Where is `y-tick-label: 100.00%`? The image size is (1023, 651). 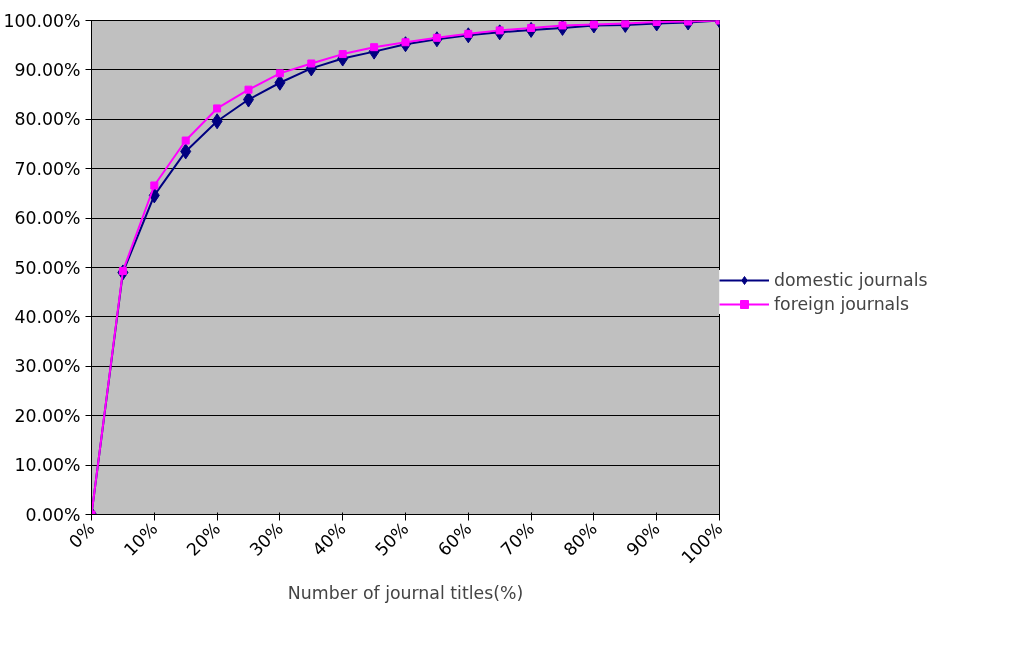 y-tick-label: 100.00% is located at coordinates (42, 20).